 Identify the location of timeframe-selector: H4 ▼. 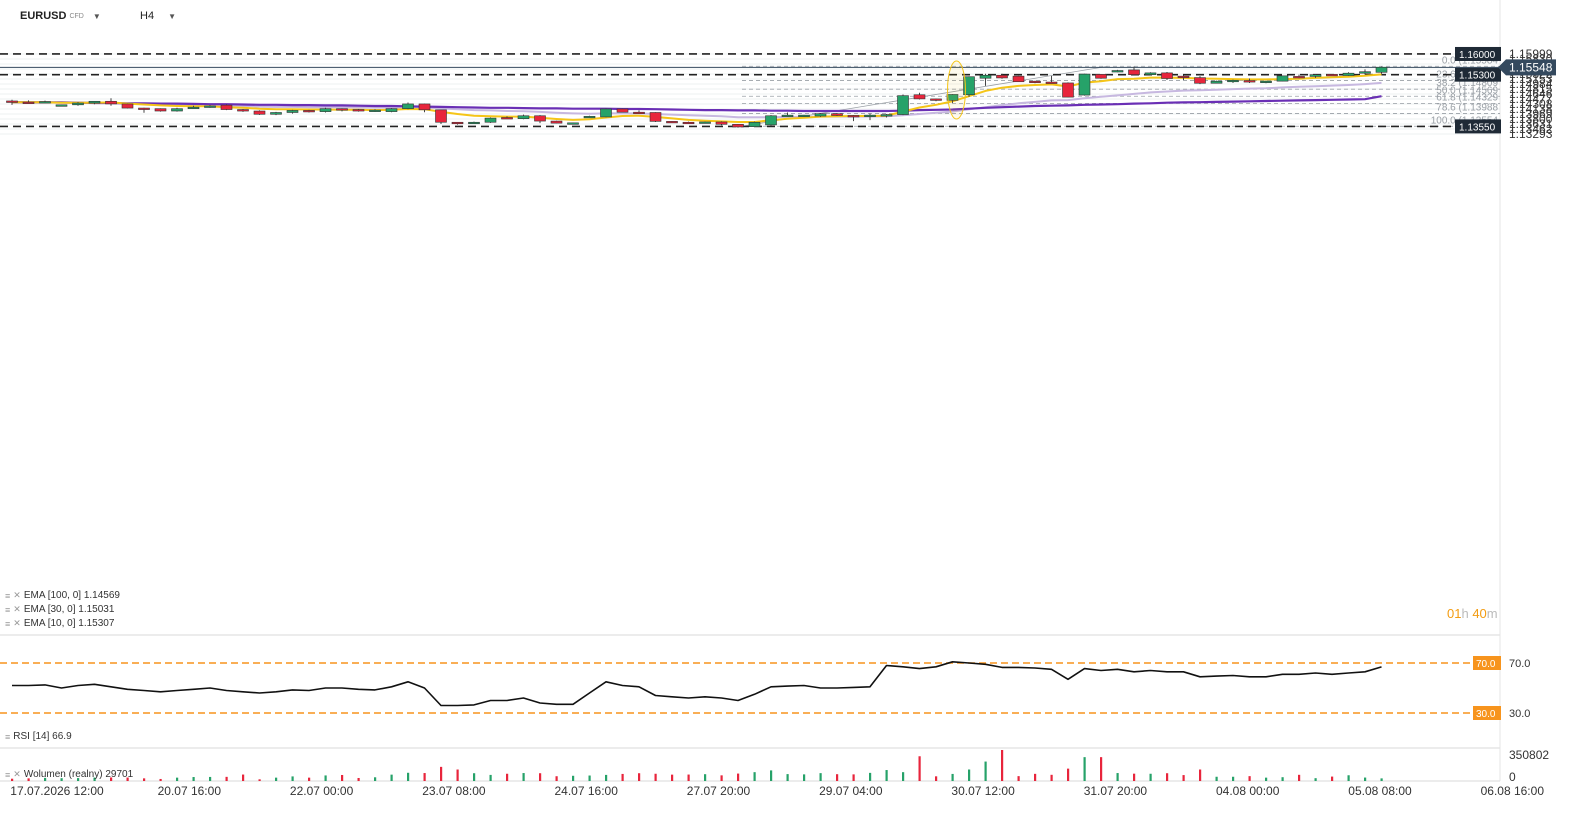
(158, 16).